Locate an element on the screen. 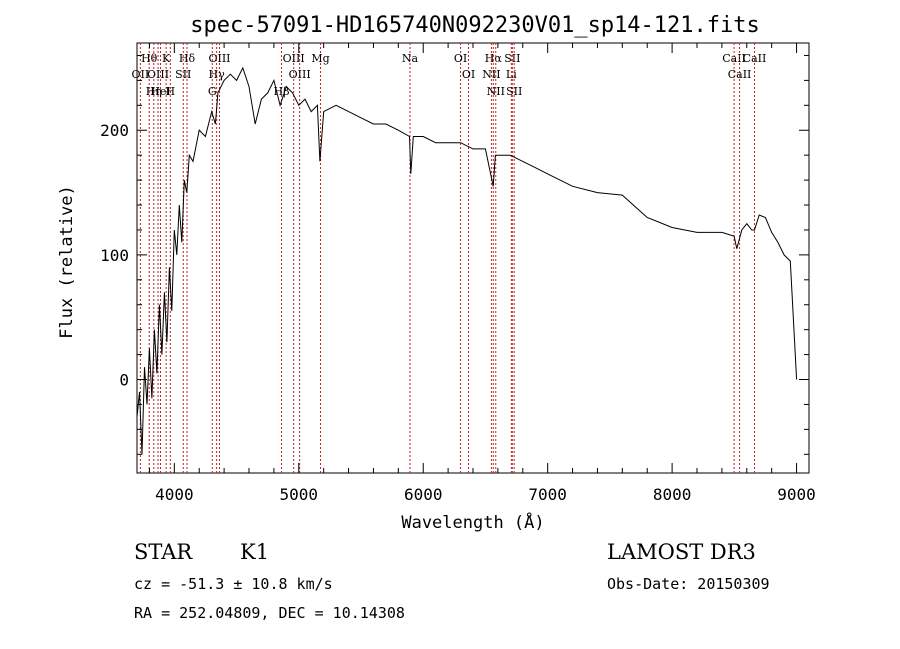  spectral-line-label: Hα is located at coordinates (494, 58).